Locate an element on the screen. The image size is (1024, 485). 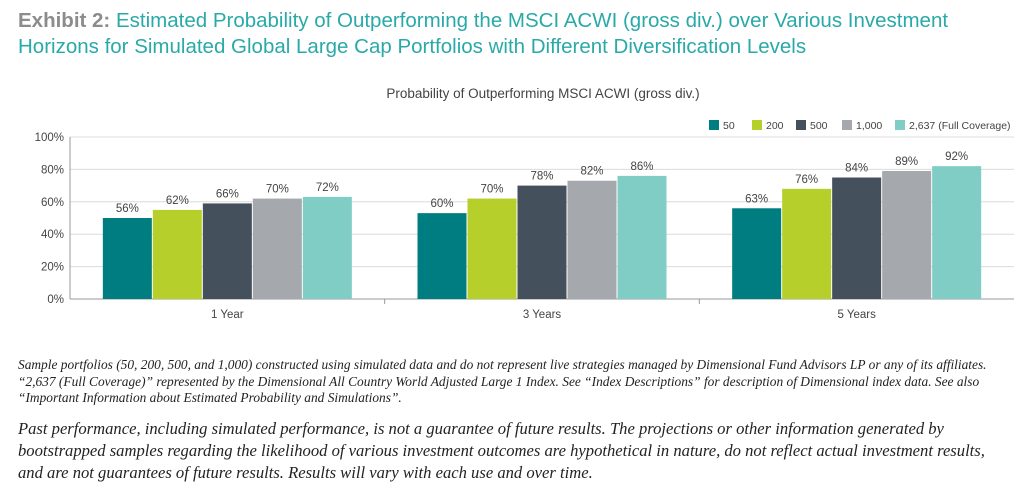
y-tick-label: 0% is located at coordinates (55, 300).